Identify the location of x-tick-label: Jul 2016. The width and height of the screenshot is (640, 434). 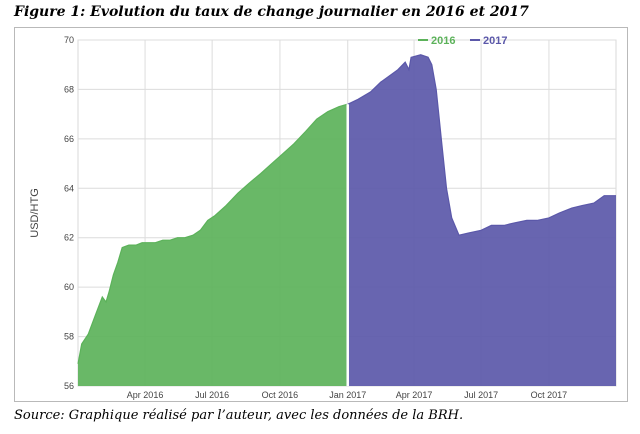
(212, 395).